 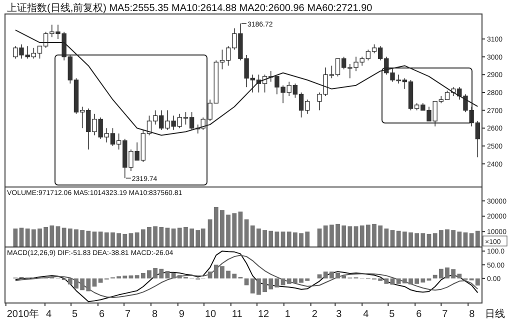 What do you see at coordinates (237, 314) in the screenshot?
I see `x-tick-label: 11` at bounding box center [237, 314].